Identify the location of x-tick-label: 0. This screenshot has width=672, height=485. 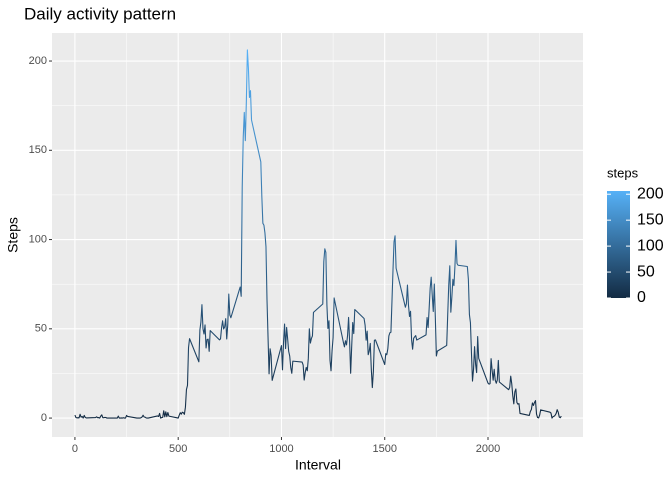
(75, 449).